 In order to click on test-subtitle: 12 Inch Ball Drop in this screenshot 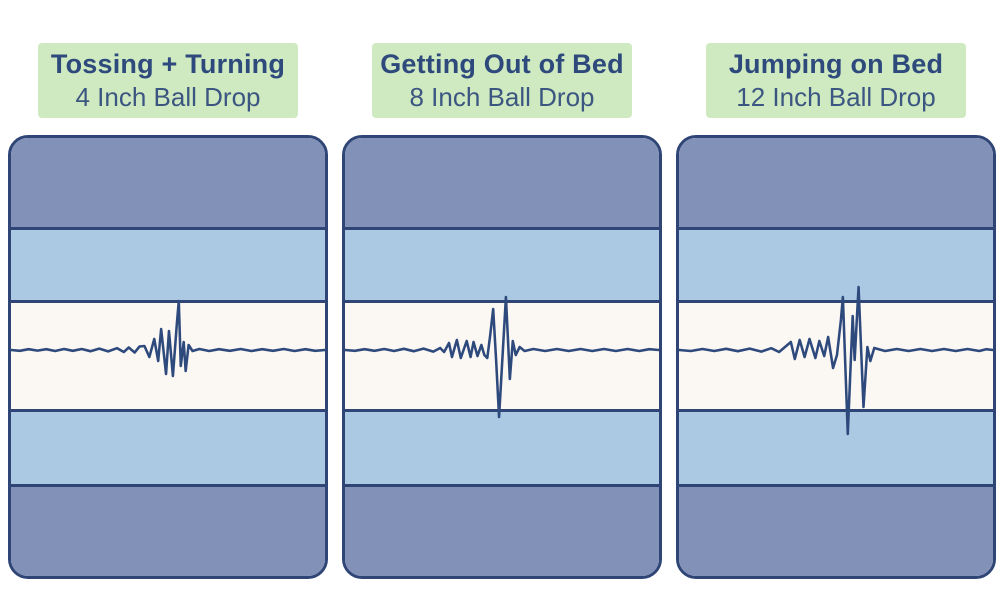, I will do `click(836, 97)`.